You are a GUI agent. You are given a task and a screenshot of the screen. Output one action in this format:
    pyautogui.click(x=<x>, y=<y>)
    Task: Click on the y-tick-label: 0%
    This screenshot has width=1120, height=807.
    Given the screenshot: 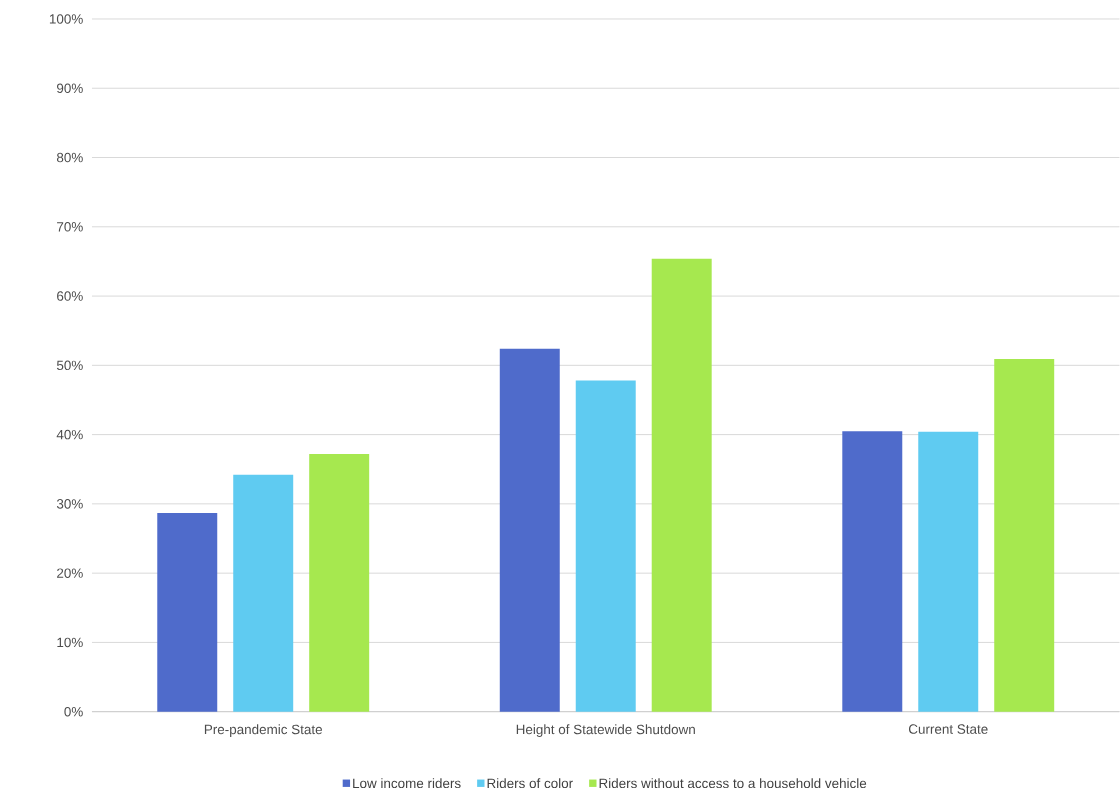 What is the action you would take?
    pyautogui.click(x=73, y=712)
    